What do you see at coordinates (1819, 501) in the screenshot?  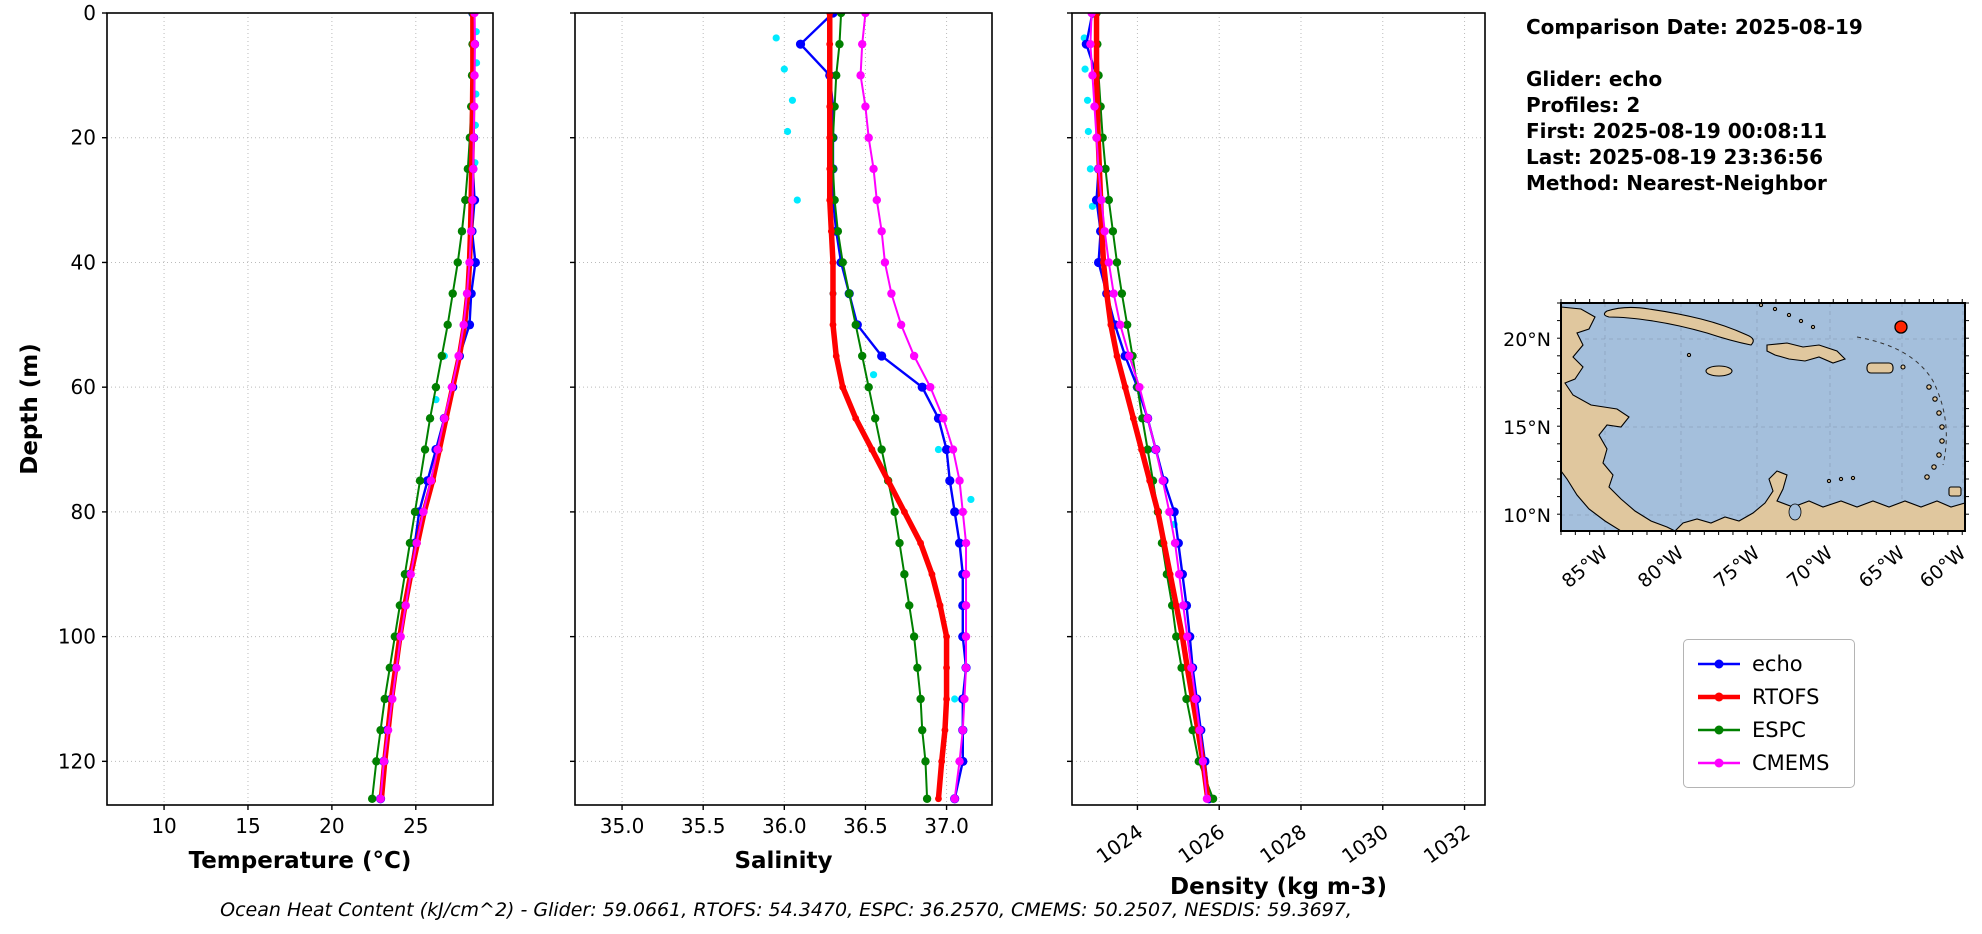 I see `land-south-america` at bounding box center [1819, 501].